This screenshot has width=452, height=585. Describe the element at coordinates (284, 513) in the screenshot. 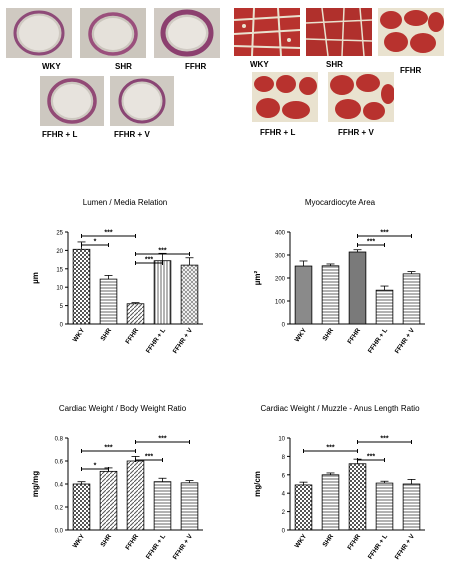

I see `y-tick-label: 2` at that location.